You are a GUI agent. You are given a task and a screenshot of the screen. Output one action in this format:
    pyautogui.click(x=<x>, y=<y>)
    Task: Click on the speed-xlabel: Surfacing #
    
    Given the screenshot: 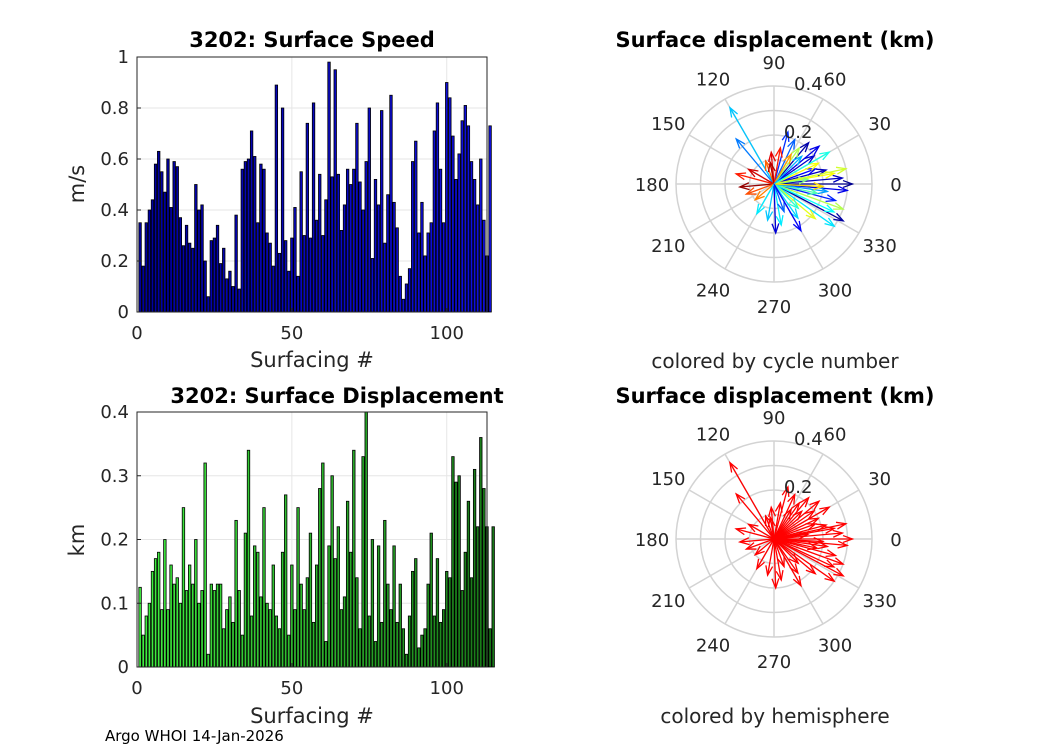 What is the action you would take?
    pyautogui.click(x=312, y=360)
    